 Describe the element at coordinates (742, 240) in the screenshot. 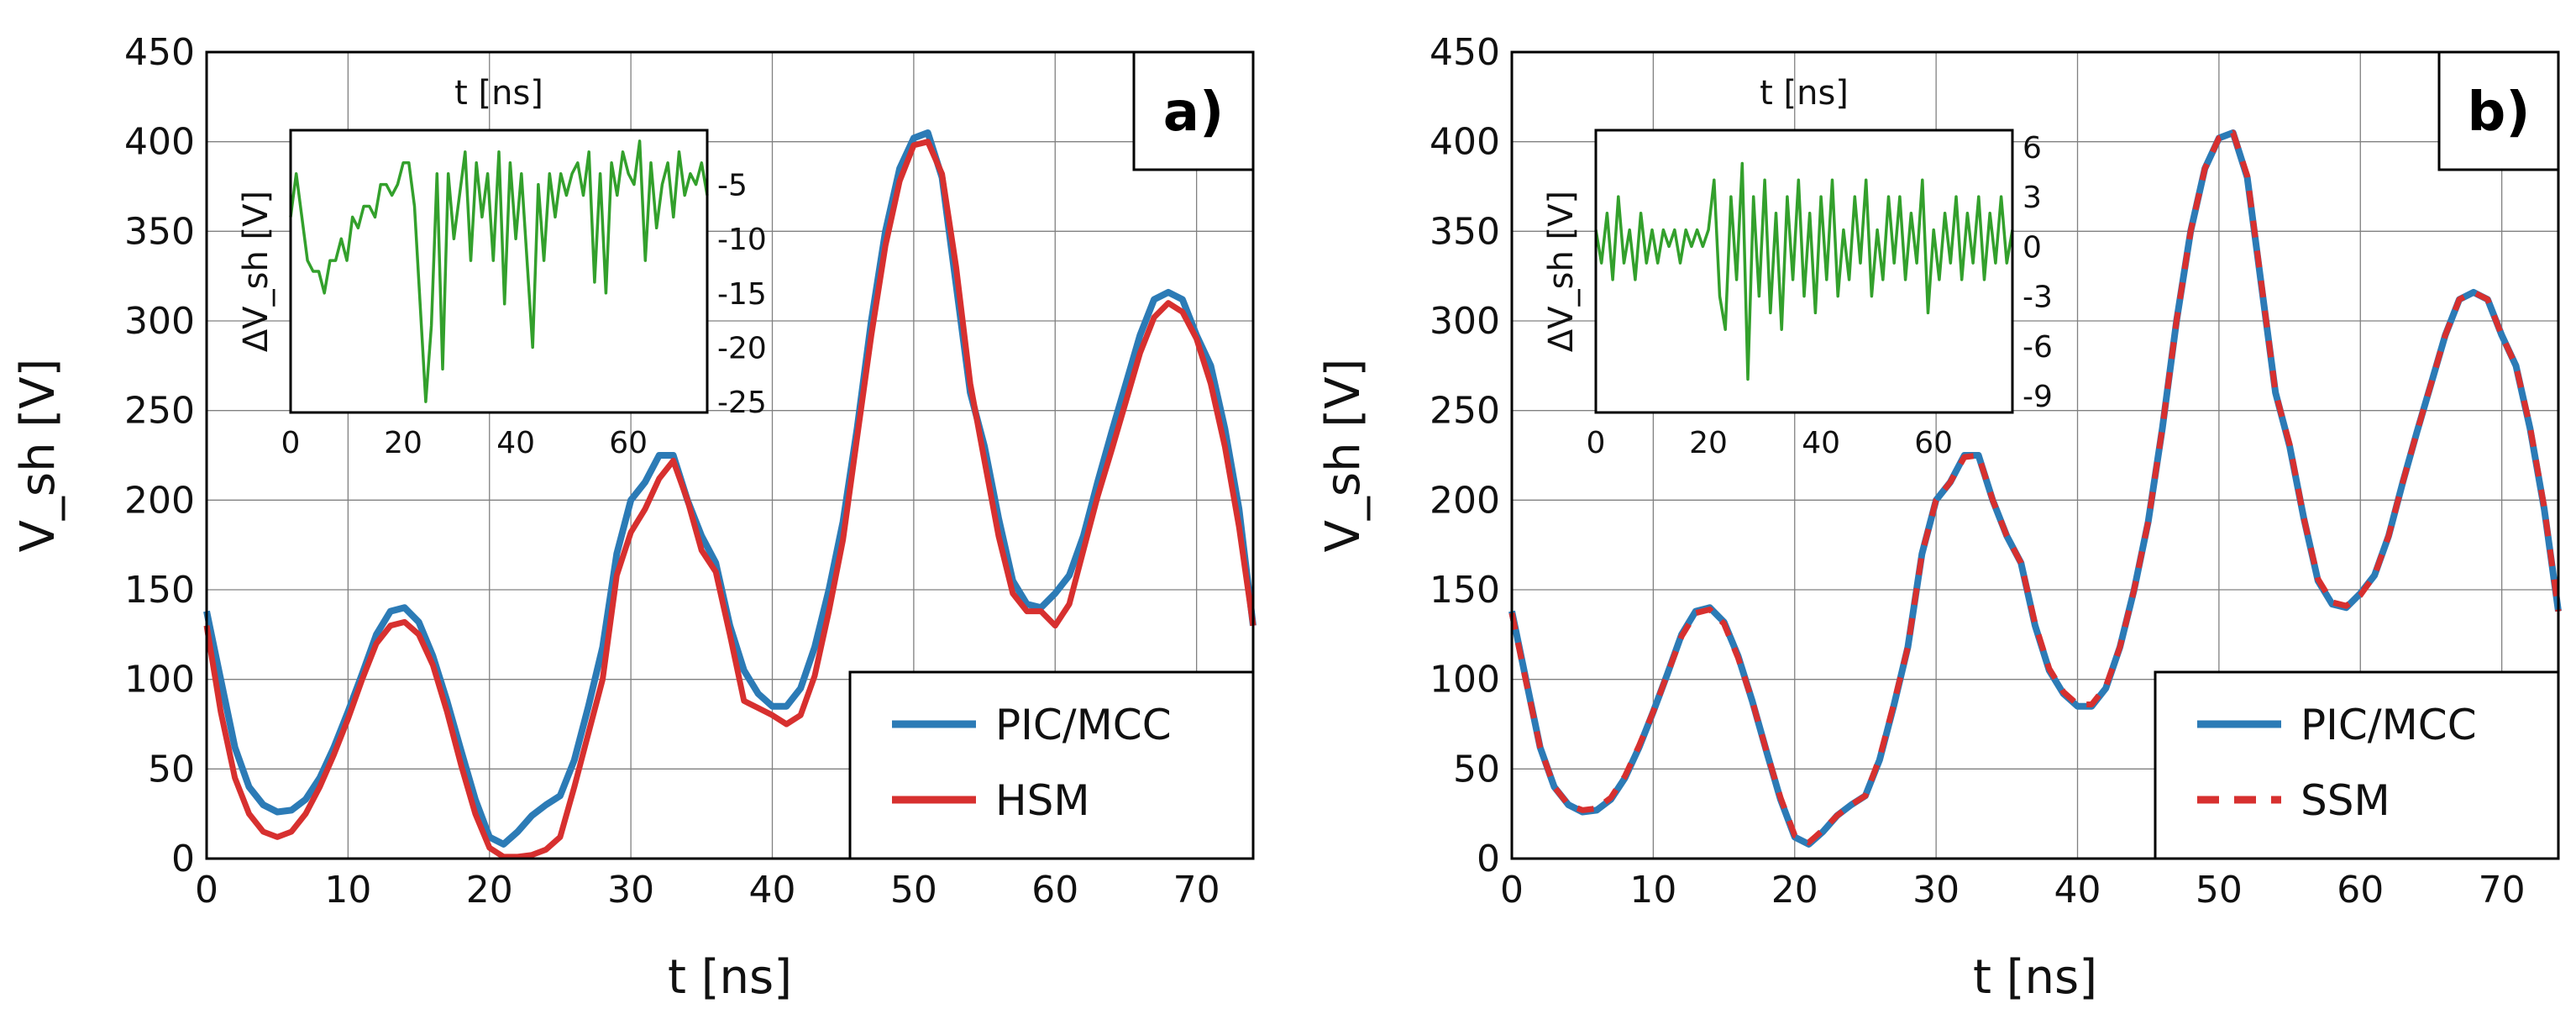

I see `inset-y-tick-label: -10` at that location.